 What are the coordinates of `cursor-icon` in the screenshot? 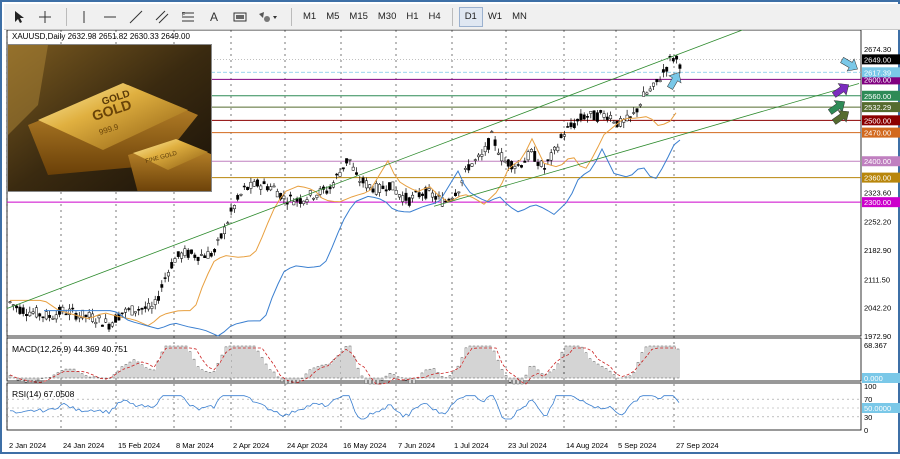 It's located at (19, 17).